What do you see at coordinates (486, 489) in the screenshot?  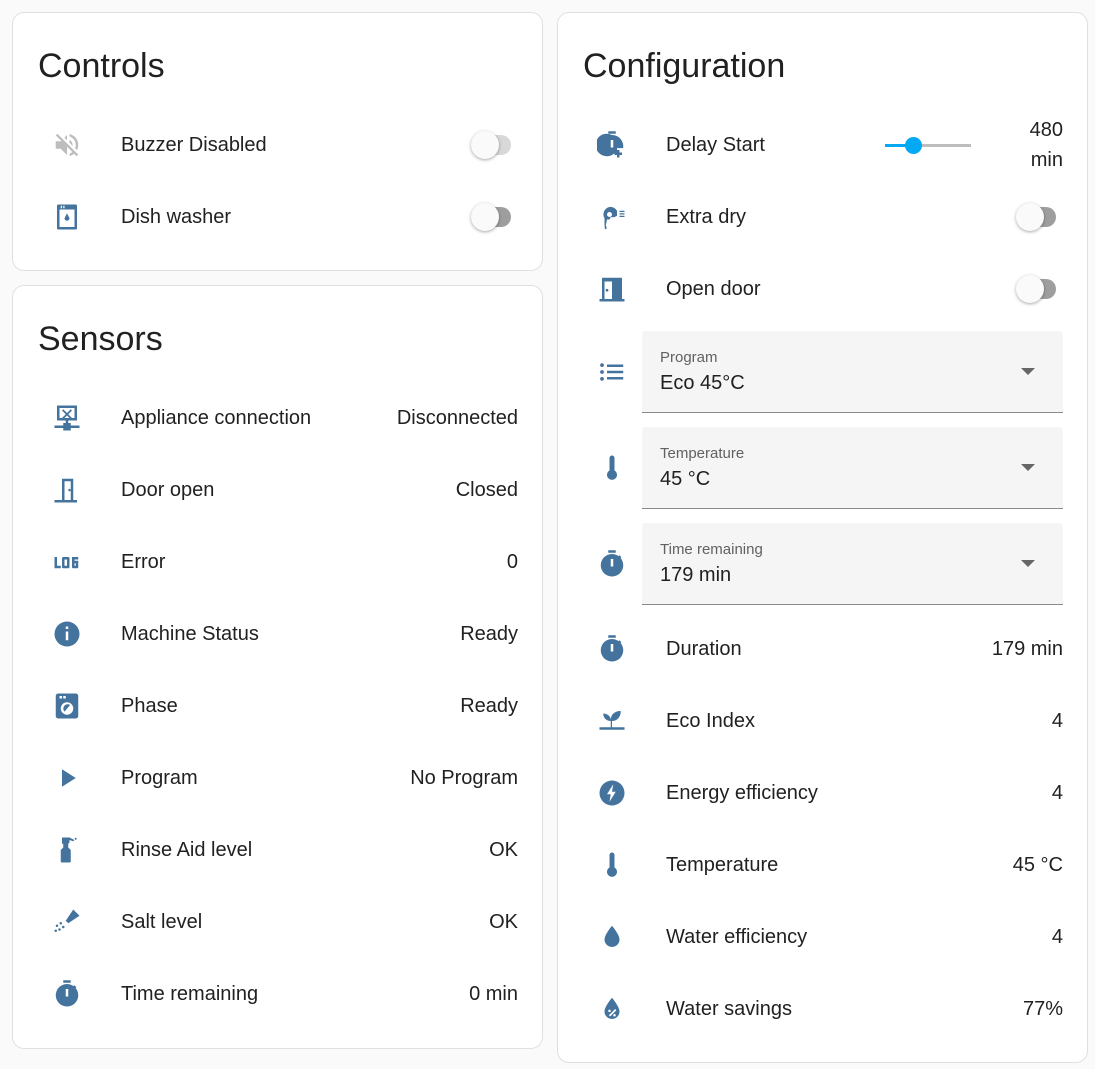 I see `row-value: Closed` at bounding box center [486, 489].